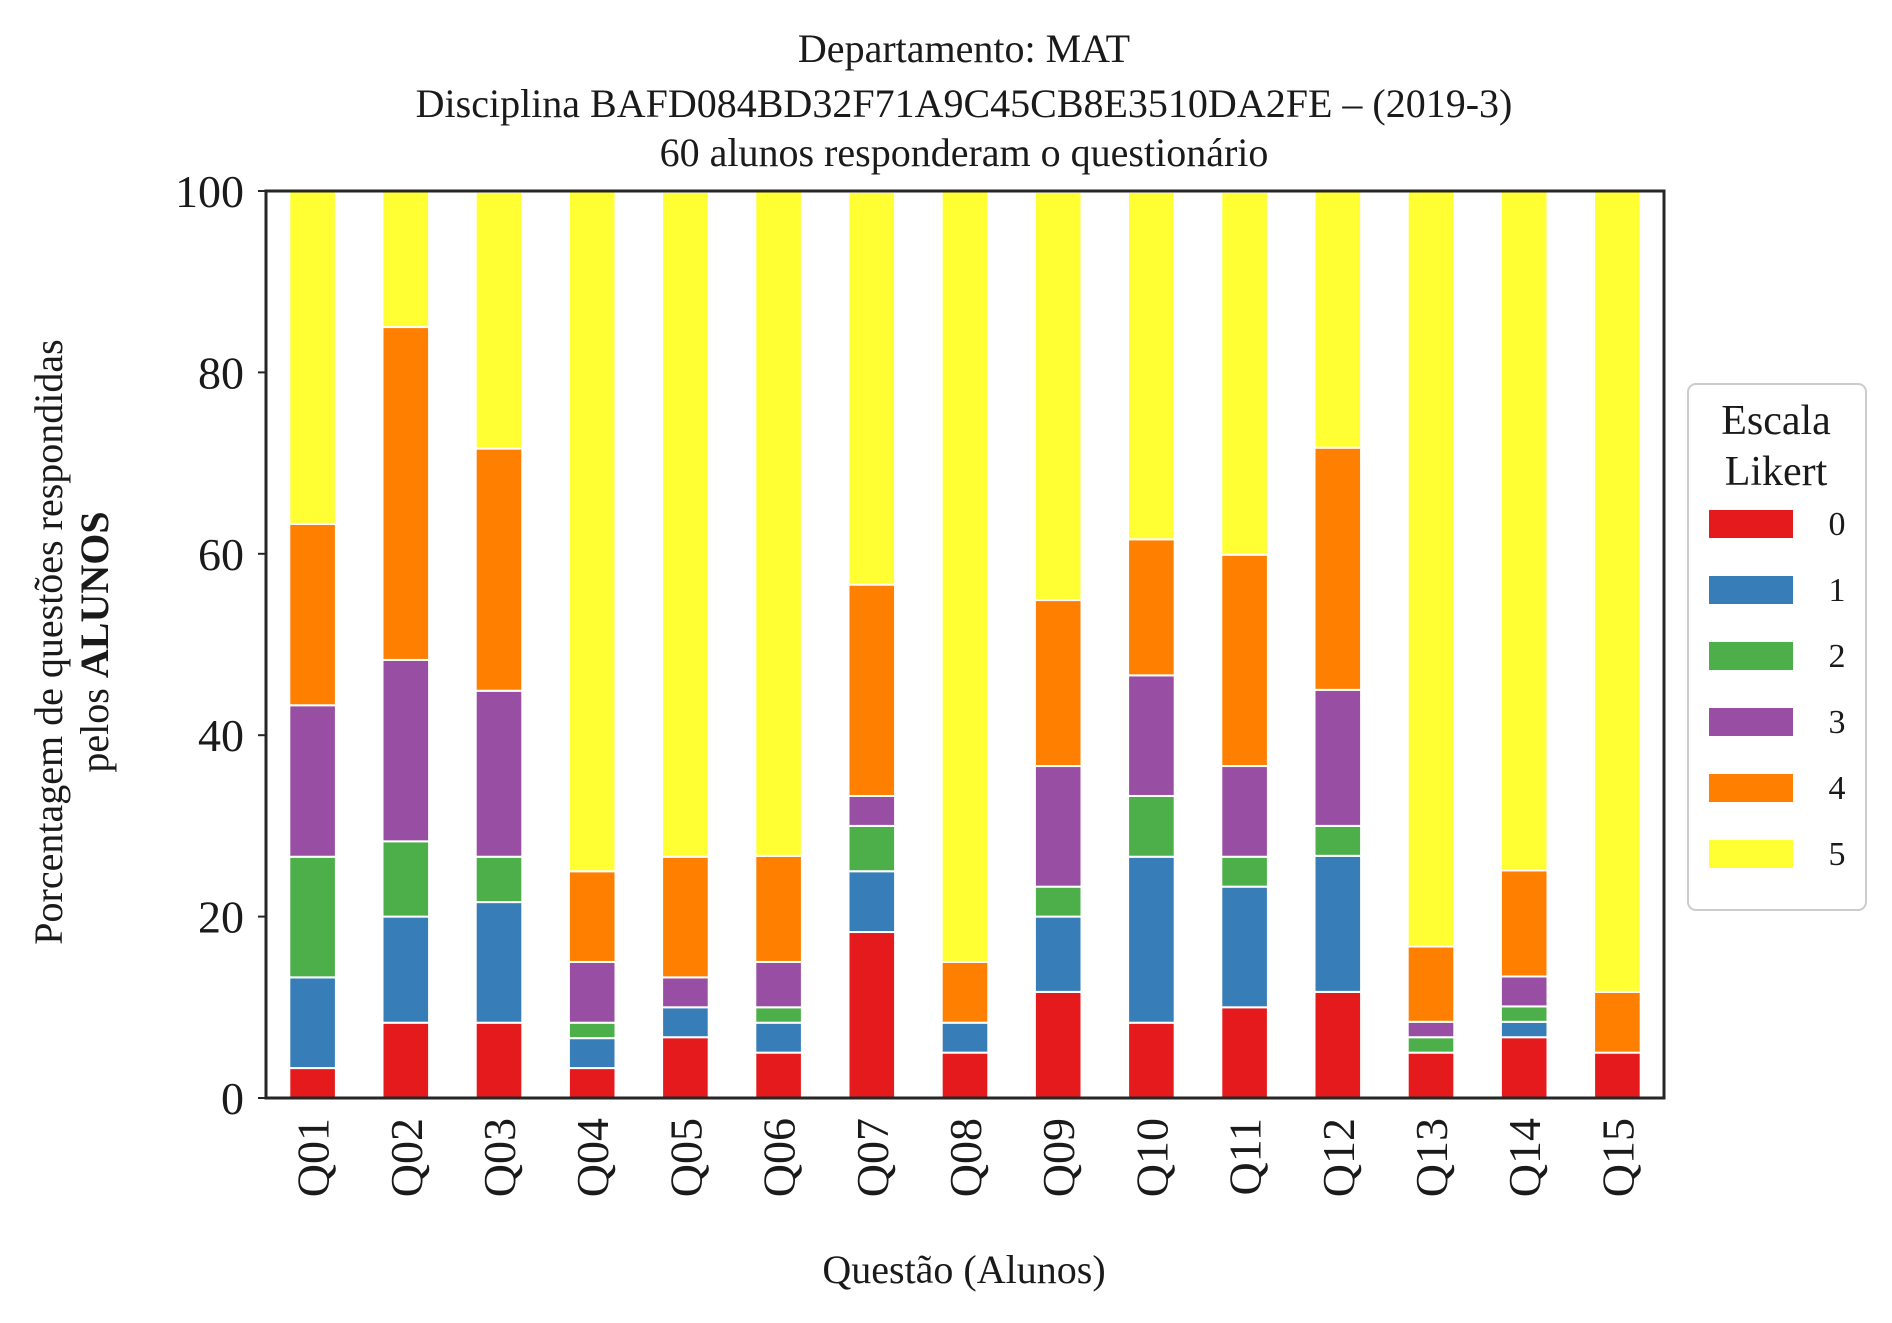  What do you see at coordinates (1617, 1157) in the screenshot?
I see `x-tick-label: Q15` at bounding box center [1617, 1157].